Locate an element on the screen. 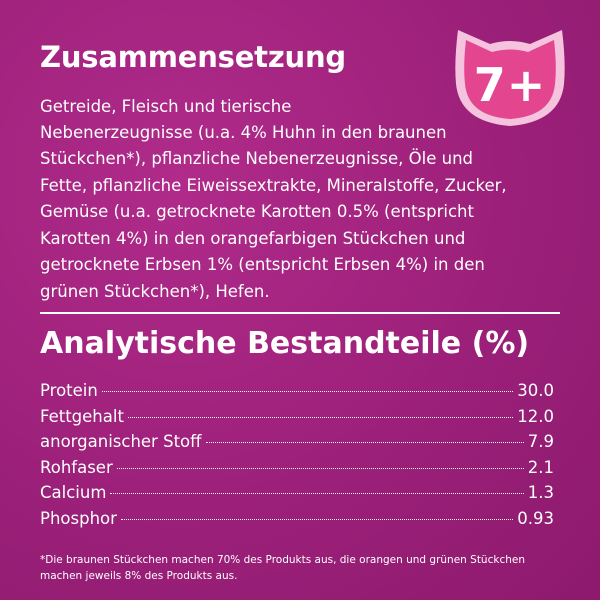  analytics-label: Fettgehalt is located at coordinates (82, 416).